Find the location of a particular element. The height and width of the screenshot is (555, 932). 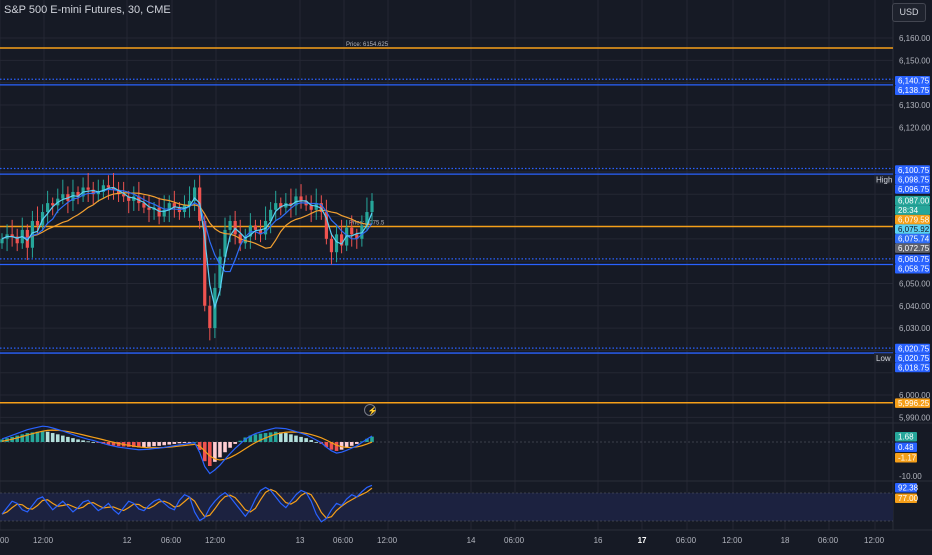

price-tag-text: Low is located at coordinates (883, 358).